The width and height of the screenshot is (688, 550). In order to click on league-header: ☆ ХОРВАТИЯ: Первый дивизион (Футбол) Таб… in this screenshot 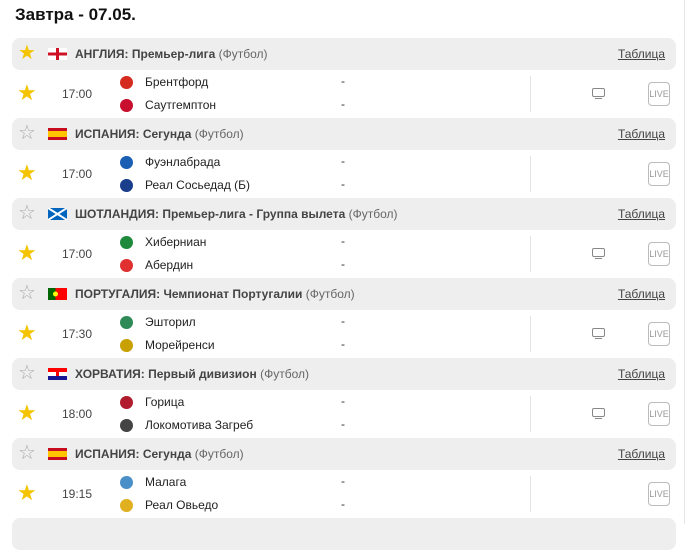, I will do `click(344, 374)`.